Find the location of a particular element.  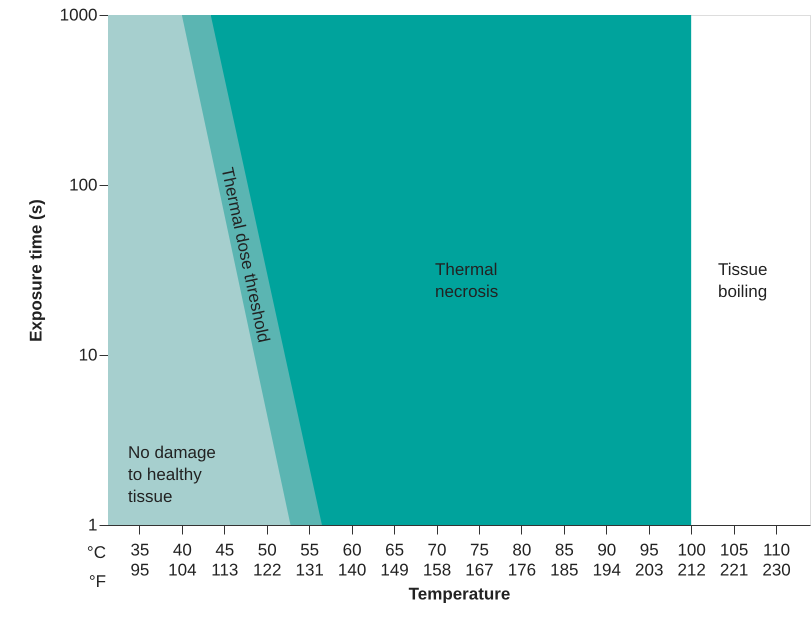

x2-tick-label: 194 is located at coordinates (606, 570).